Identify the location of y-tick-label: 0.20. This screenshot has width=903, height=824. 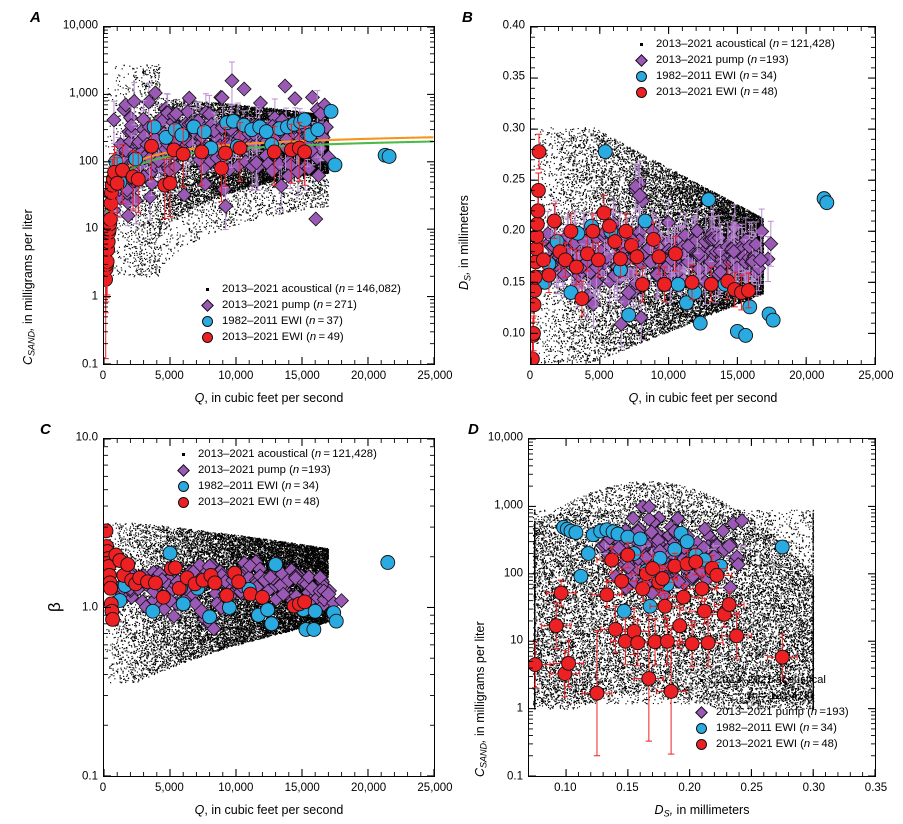
(516, 232).